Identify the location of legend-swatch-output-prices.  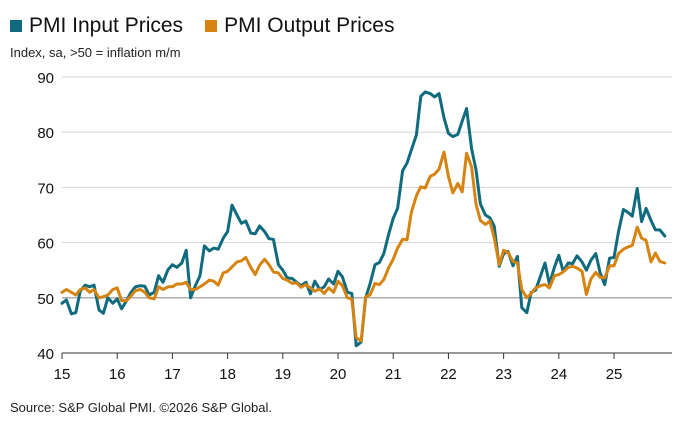
(211, 26).